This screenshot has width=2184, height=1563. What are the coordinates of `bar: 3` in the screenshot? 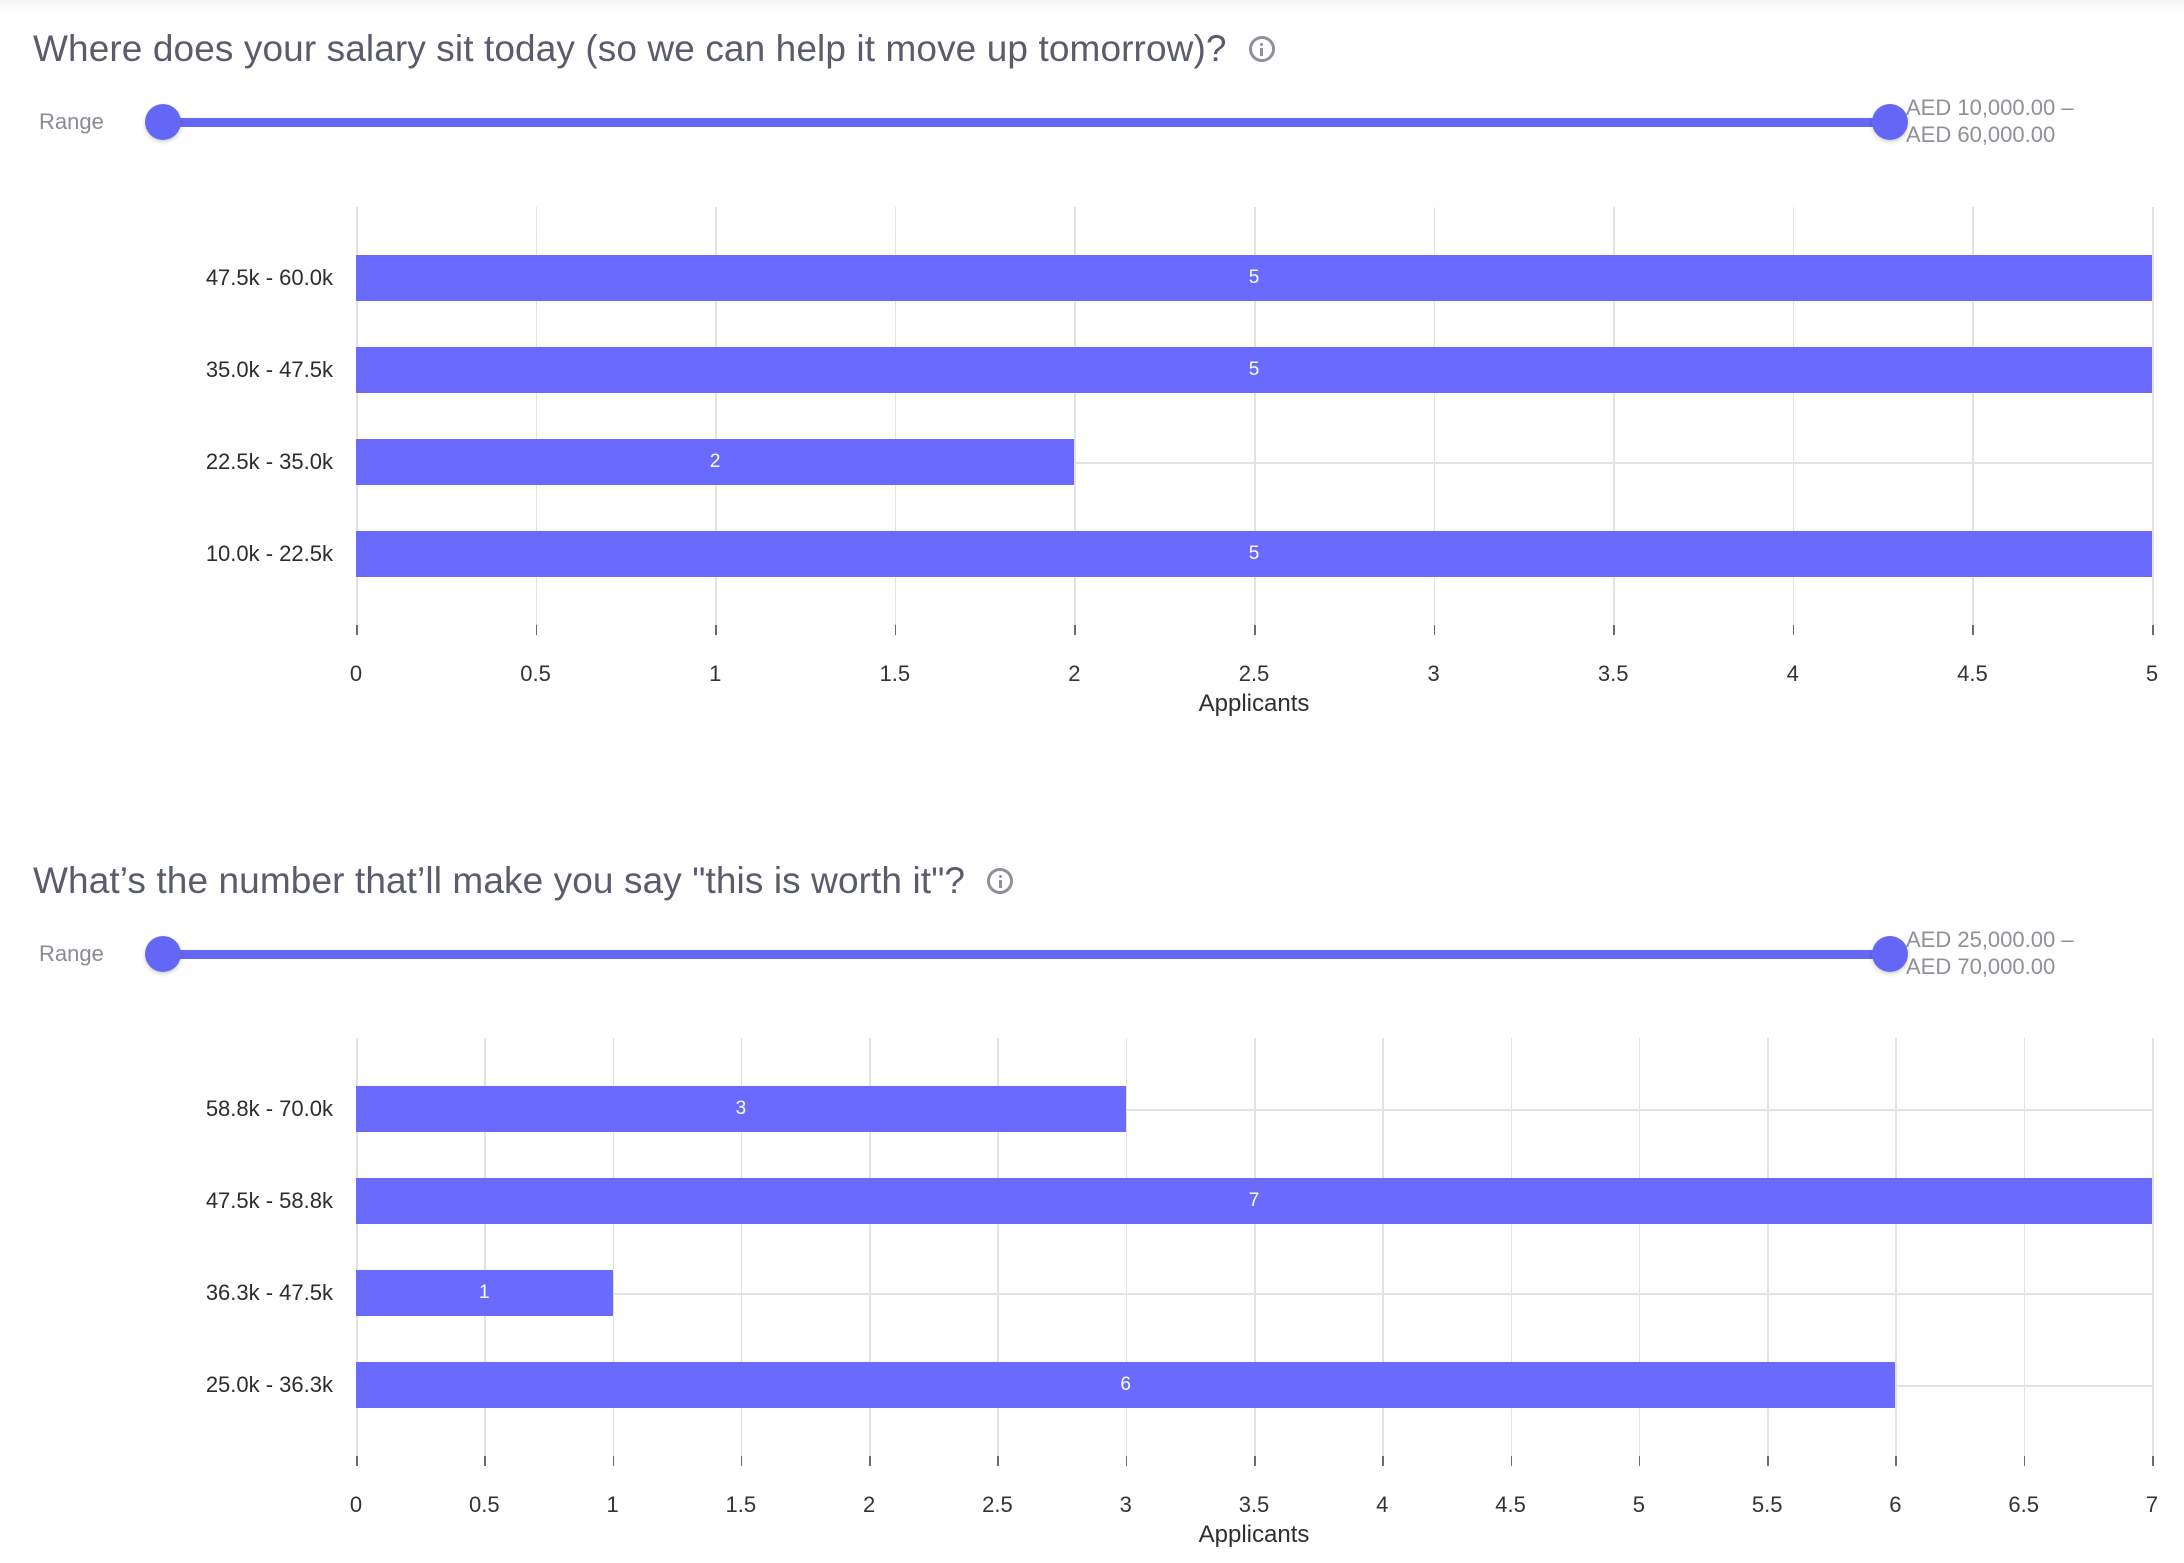 It's located at (741, 1109).